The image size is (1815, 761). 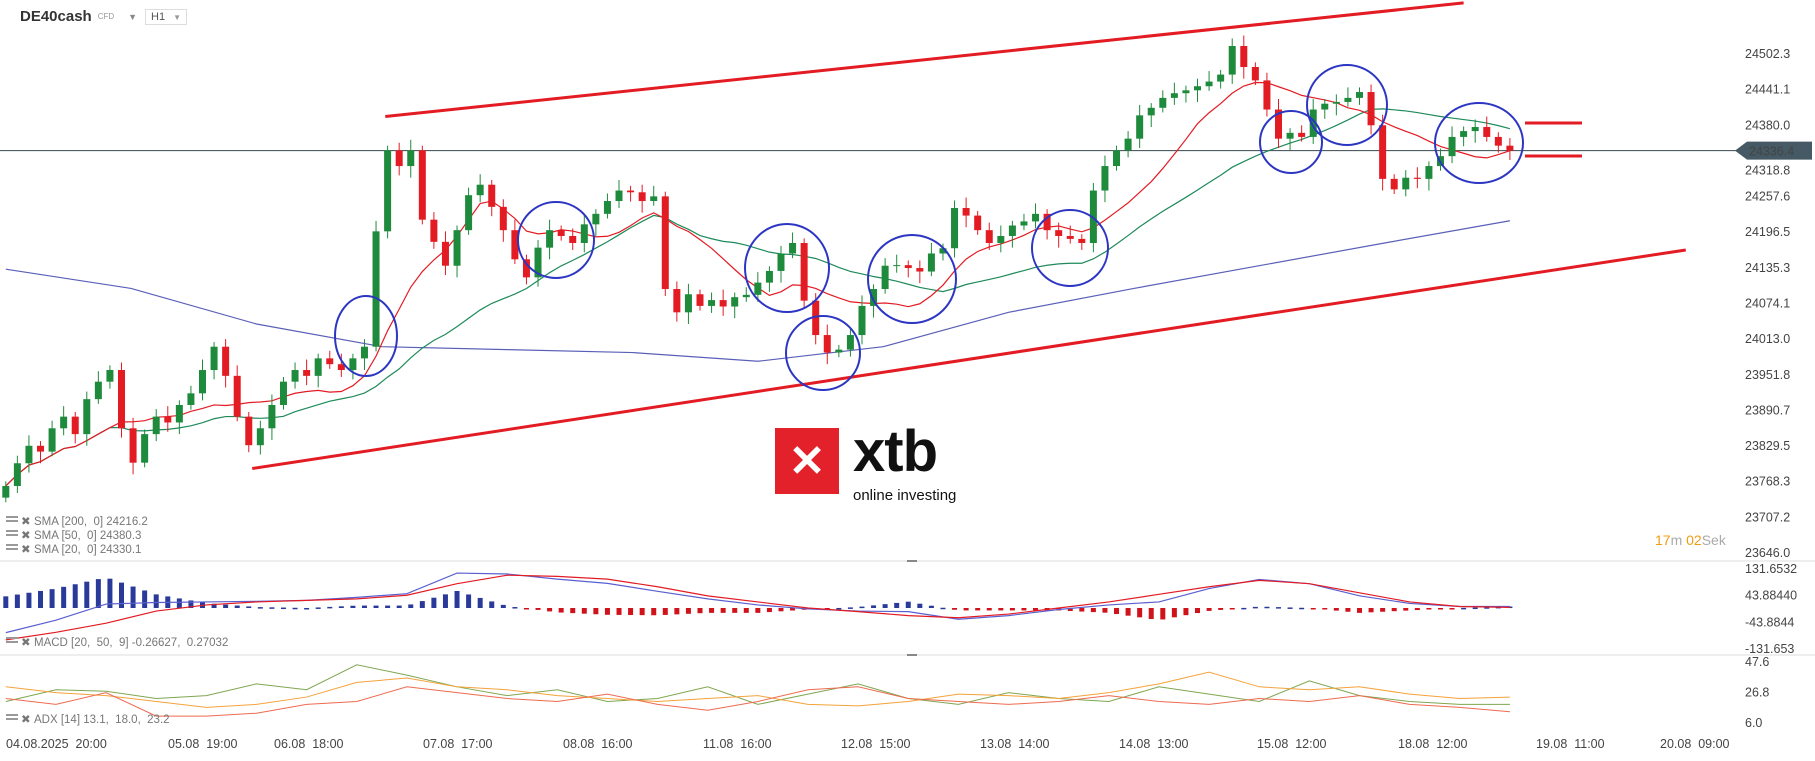 What do you see at coordinates (1757, 693) in the screenshot?
I see `adx-axis-tick: 26.8` at bounding box center [1757, 693].